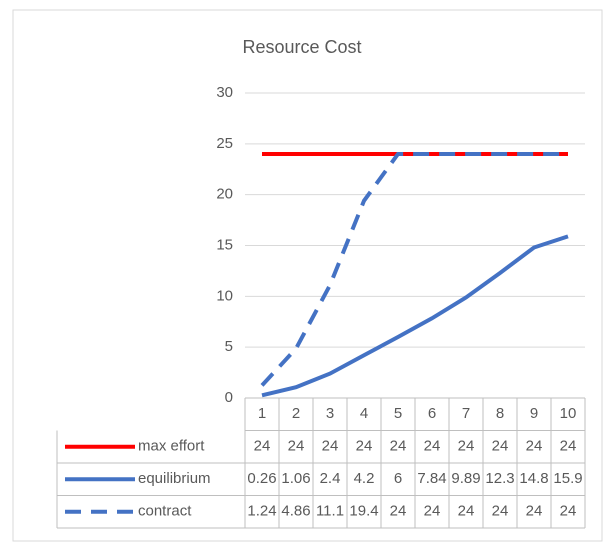 Image resolution: width=605 pixels, height=546 pixels. What do you see at coordinates (330, 511) in the screenshot?
I see `table-cell: 11.1` at bounding box center [330, 511].